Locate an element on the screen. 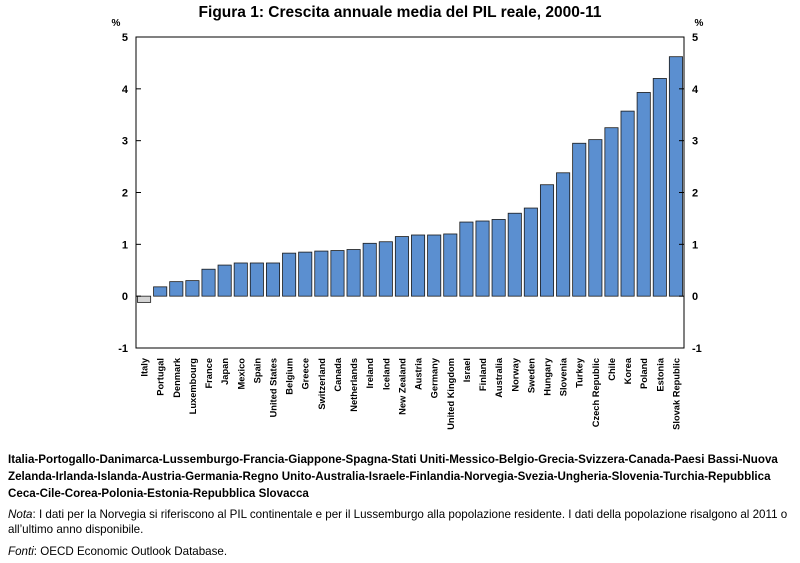  bar-germany is located at coordinates (434, 265).